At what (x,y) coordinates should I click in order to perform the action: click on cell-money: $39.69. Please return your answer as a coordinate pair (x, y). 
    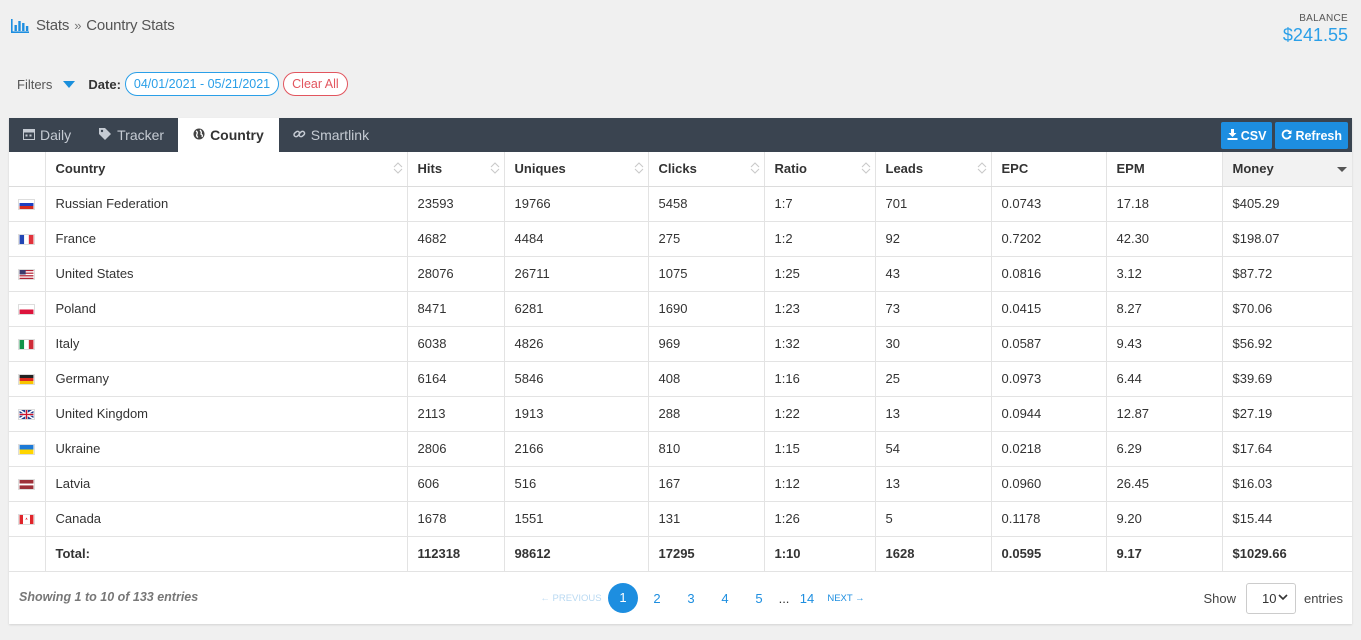
    Looking at the image, I should click on (1287, 379).